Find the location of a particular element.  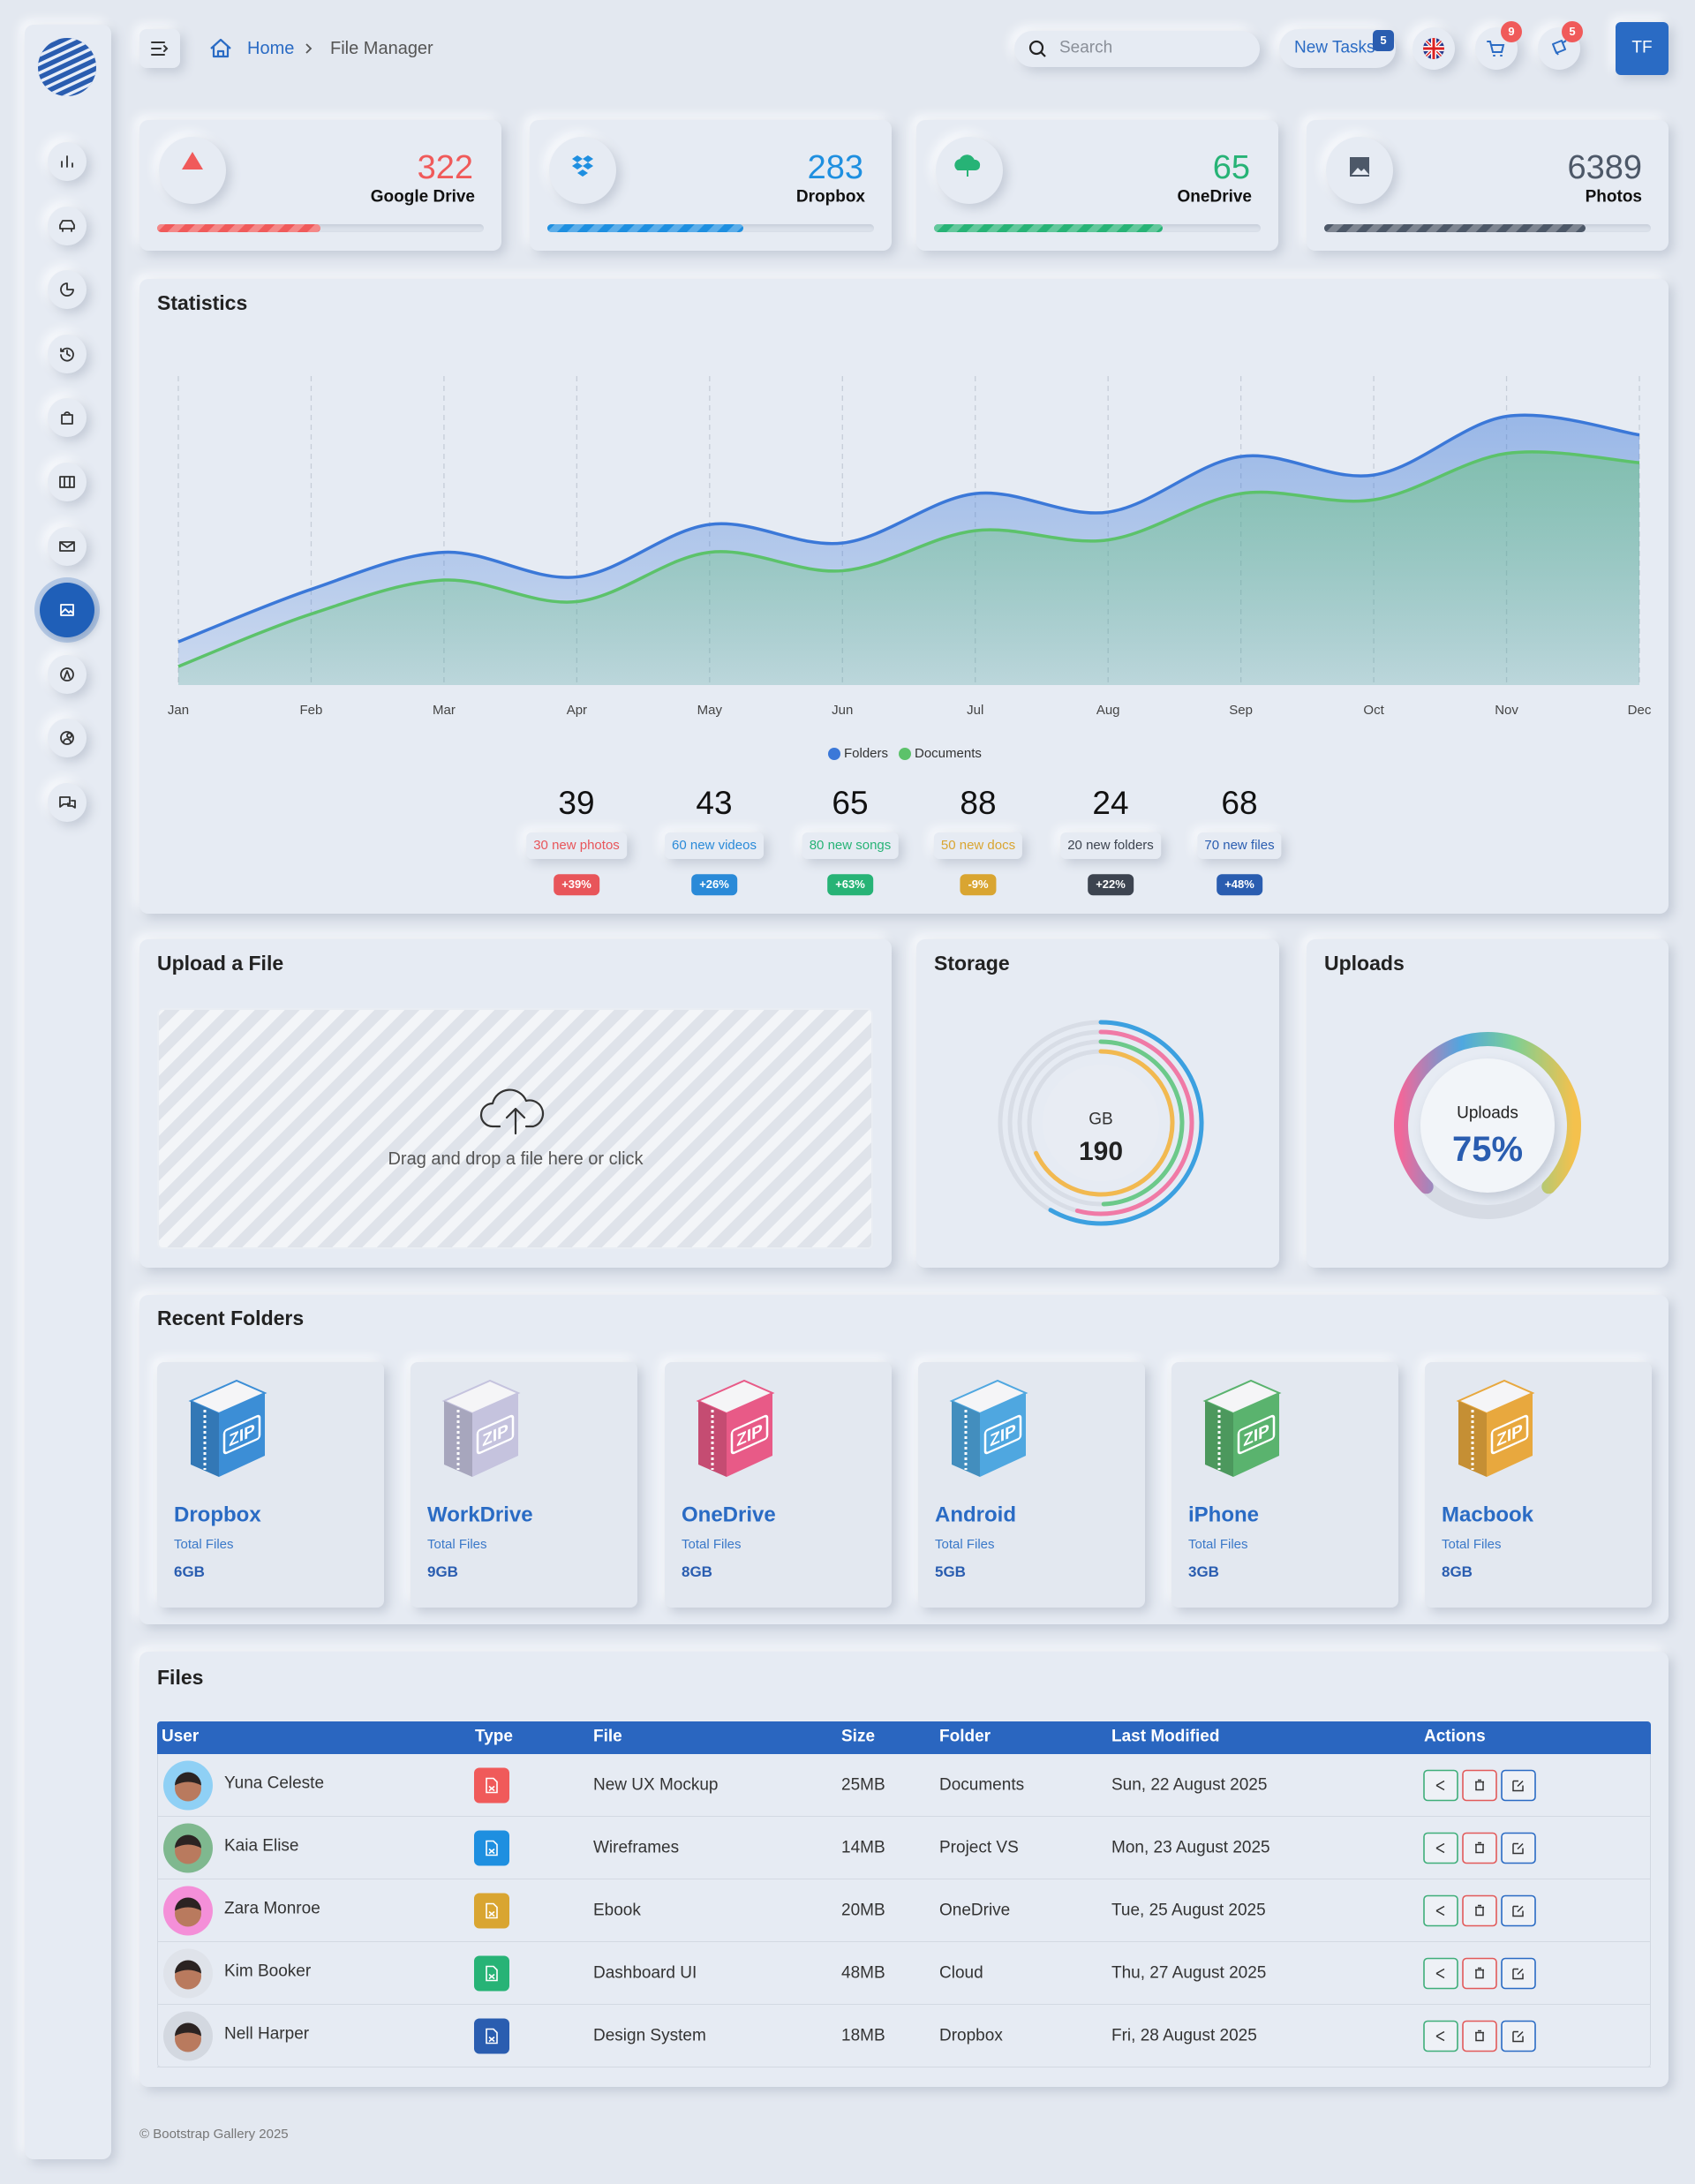

file-modified: Thu, 27 August 2025 is located at coordinates (1189, 1973).